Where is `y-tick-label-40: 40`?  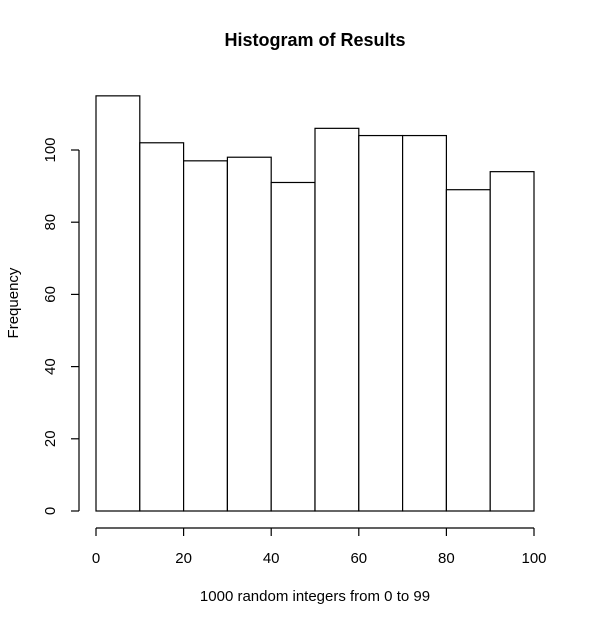 y-tick-label-40: 40 is located at coordinates (50, 366).